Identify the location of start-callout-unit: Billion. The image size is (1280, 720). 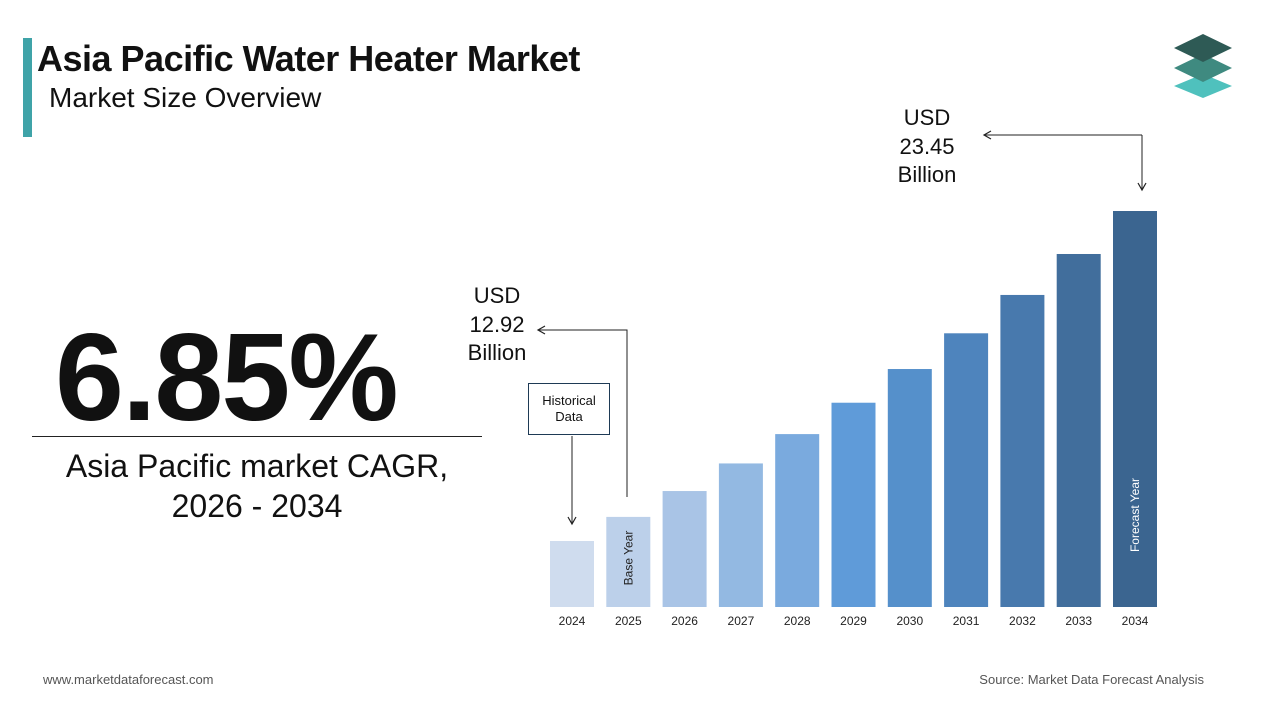
(497, 352).